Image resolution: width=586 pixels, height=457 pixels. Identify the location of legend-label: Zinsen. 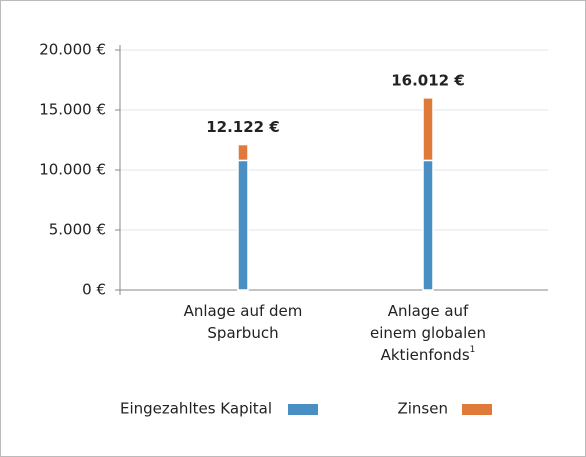
(422, 409).